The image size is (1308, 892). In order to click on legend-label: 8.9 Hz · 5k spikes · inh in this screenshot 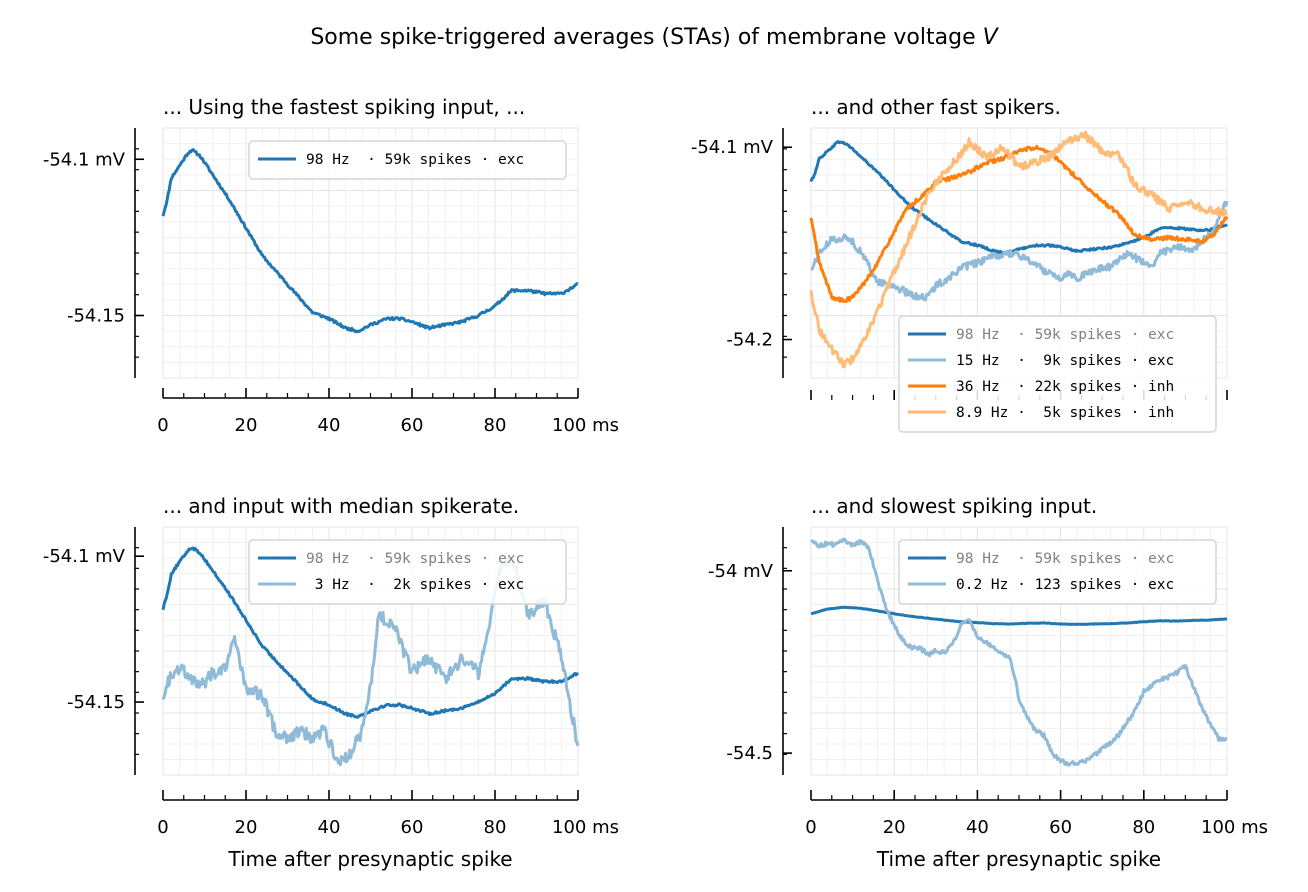, I will do `click(1065, 413)`.